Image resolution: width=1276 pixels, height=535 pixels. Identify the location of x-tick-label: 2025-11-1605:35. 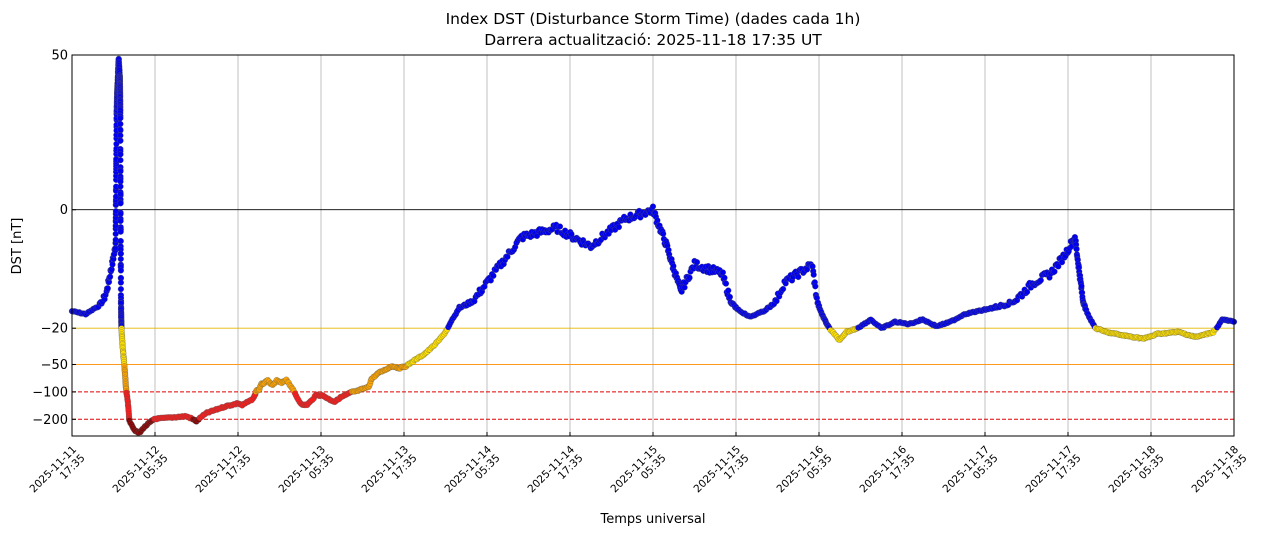
(804, 473).